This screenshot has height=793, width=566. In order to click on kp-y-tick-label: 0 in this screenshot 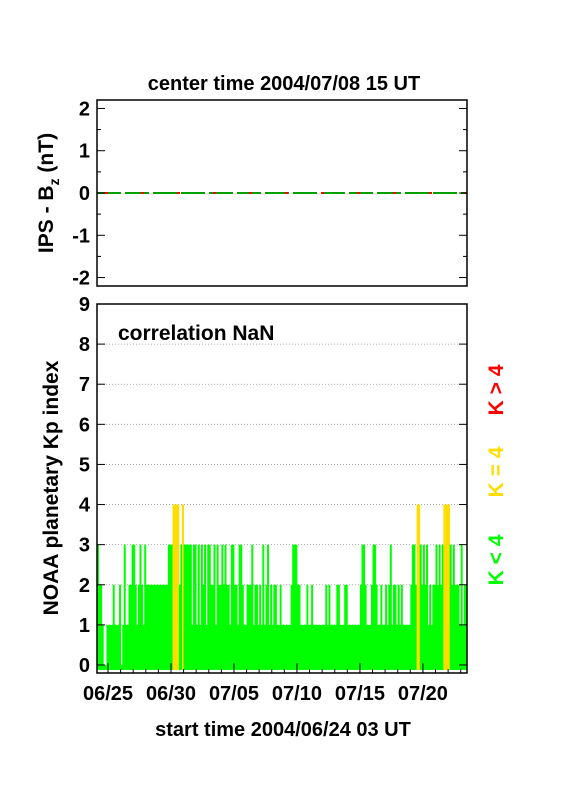, I will do `click(84, 666)`.